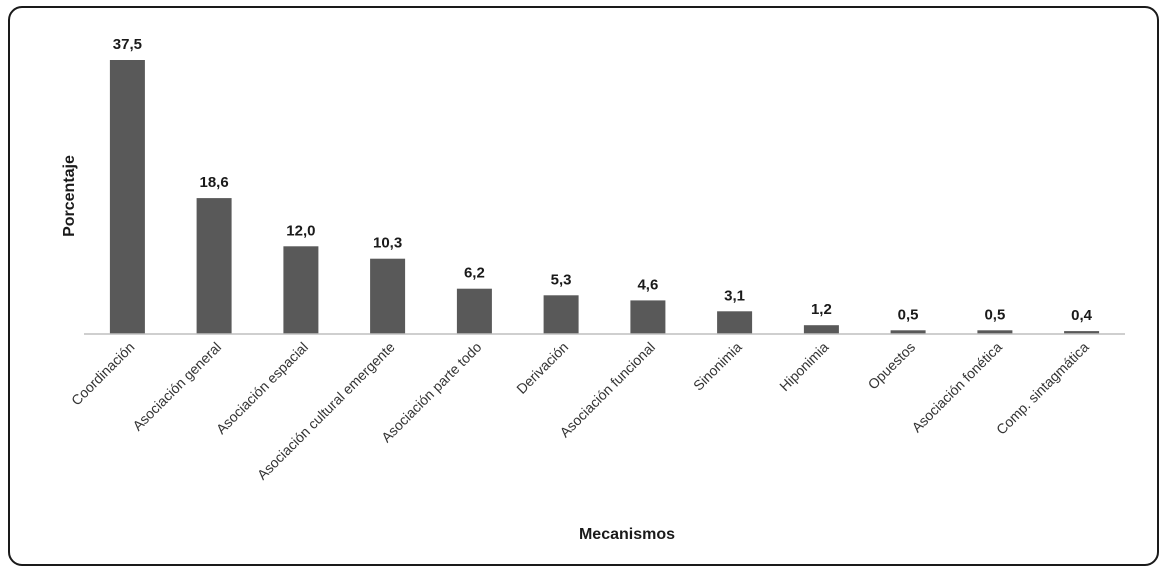 This screenshot has width=1171, height=574. What do you see at coordinates (431, 392) in the screenshot?
I see `category-label: Asociación parte todo` at bounding box center [431, 392].